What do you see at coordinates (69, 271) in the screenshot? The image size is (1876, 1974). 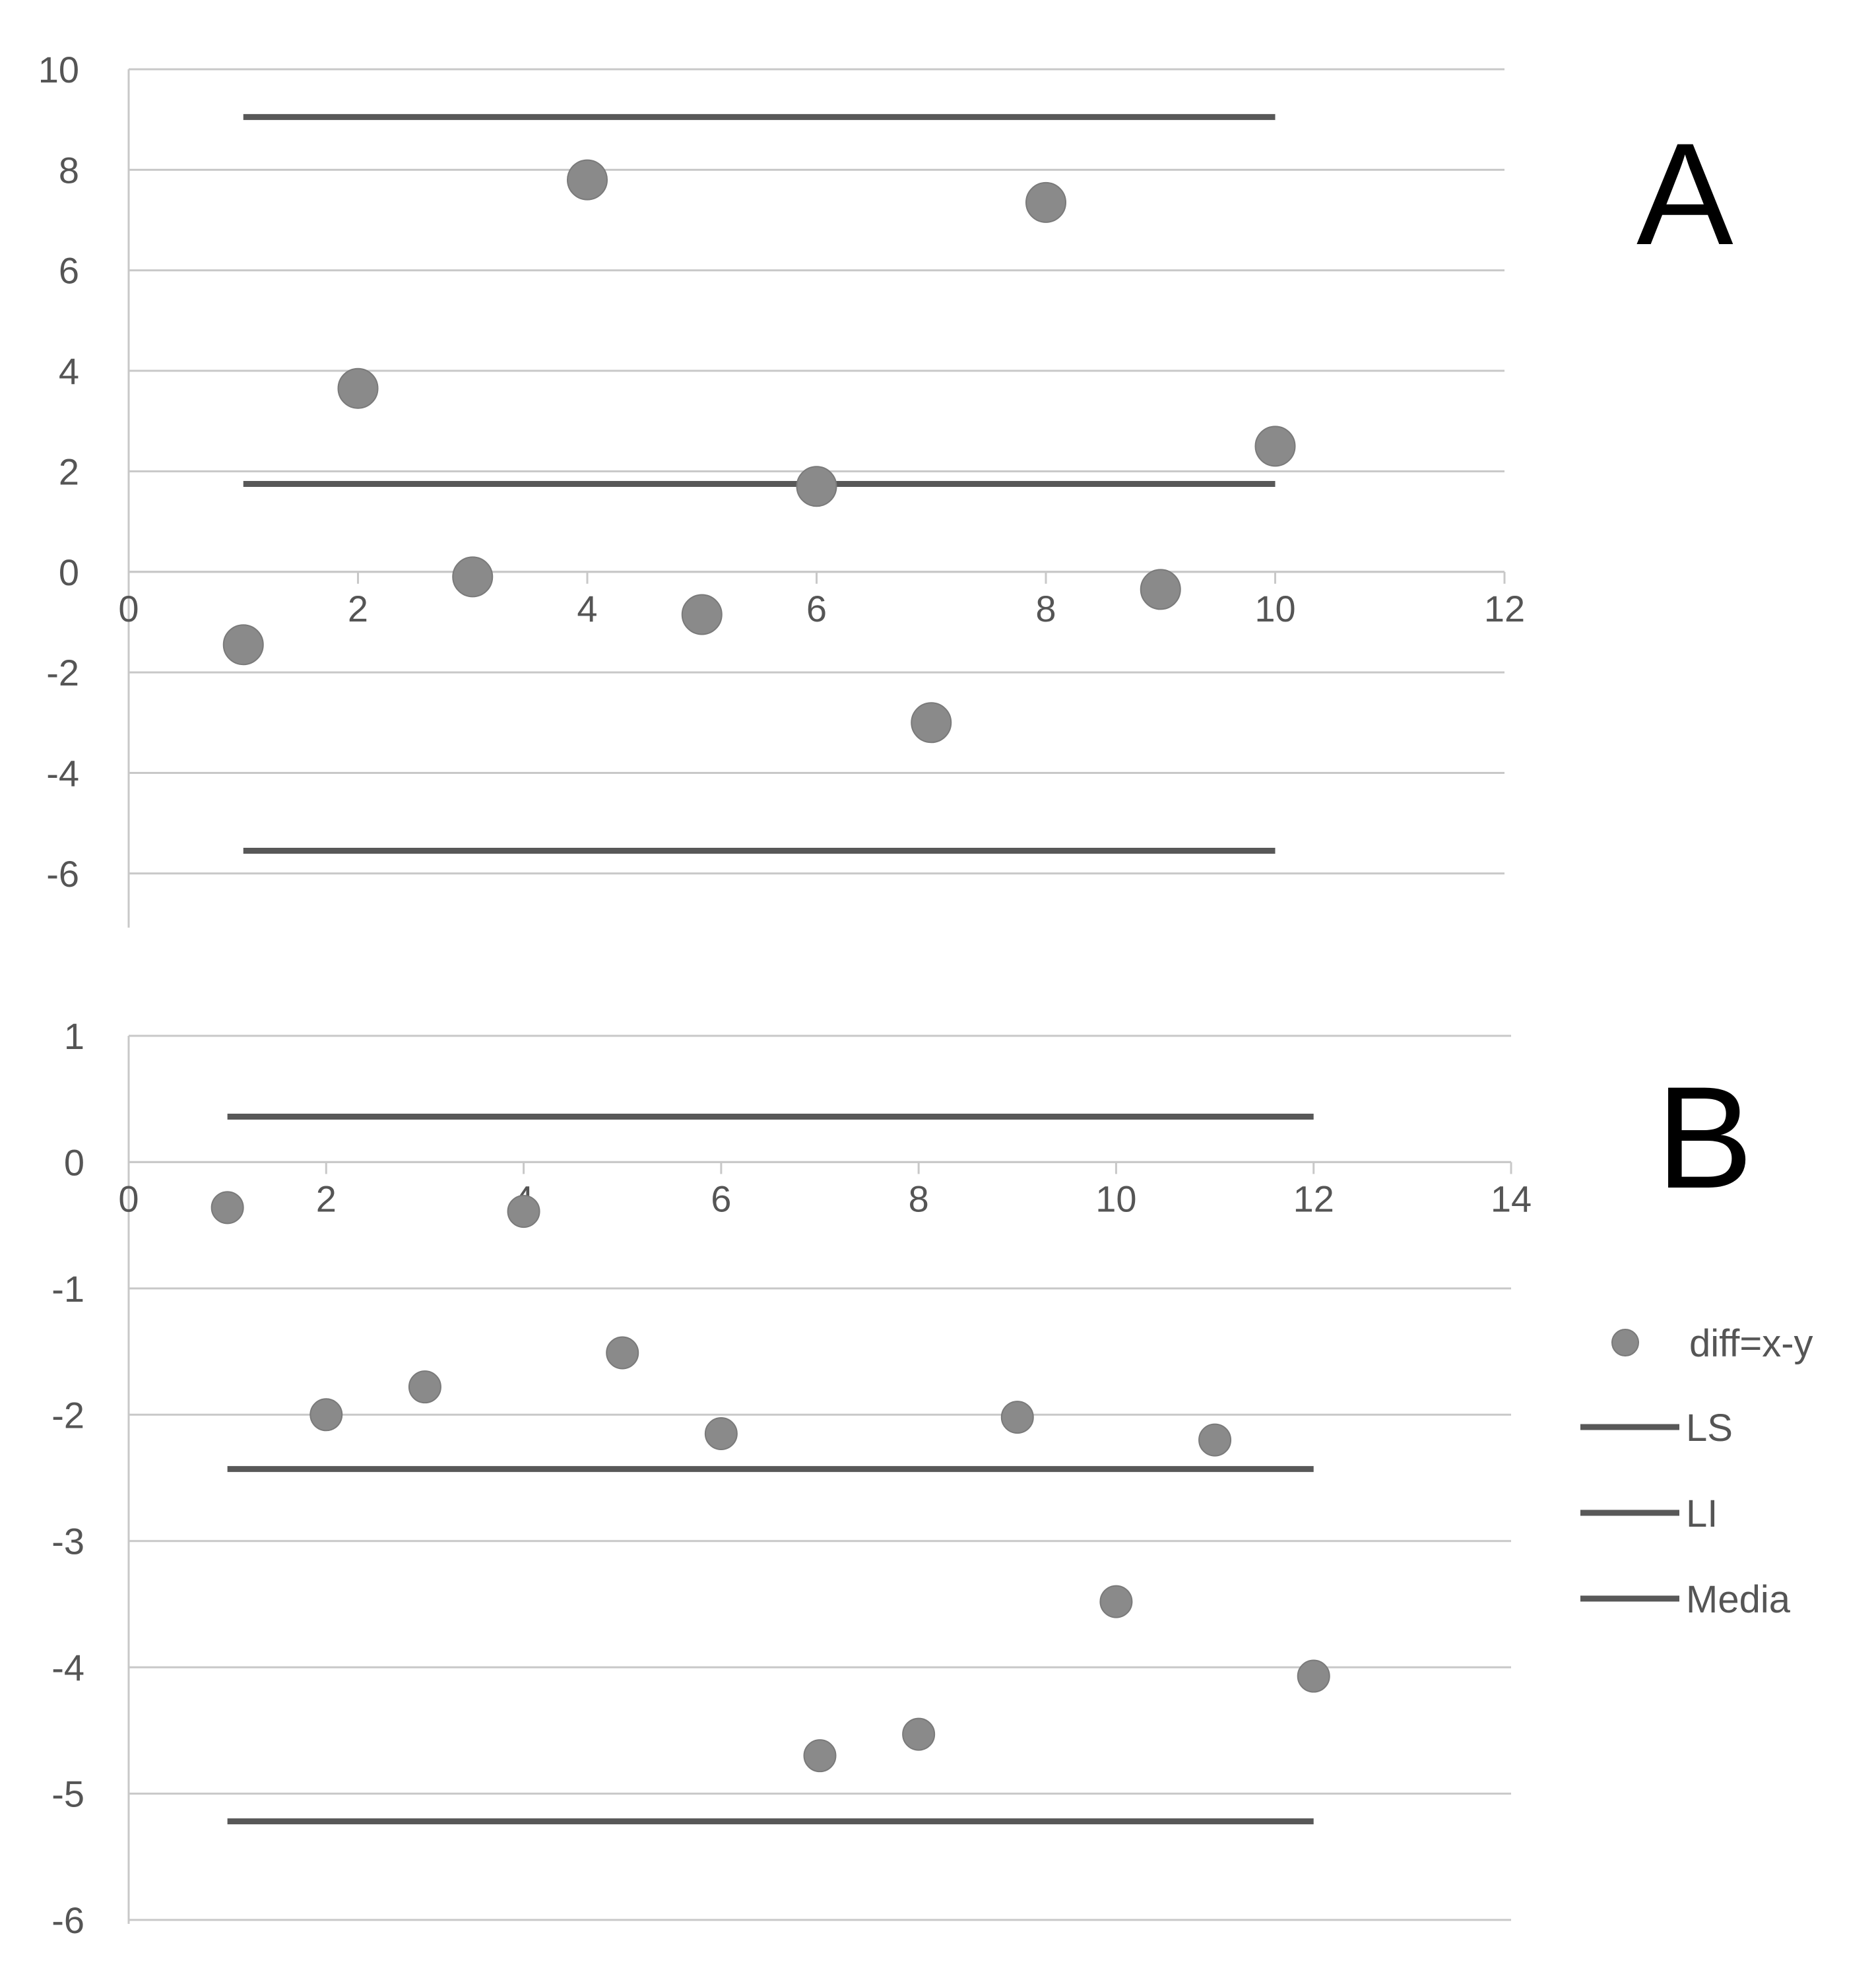 I see `y-tick-label: 6` at bounding box center [69, 271].